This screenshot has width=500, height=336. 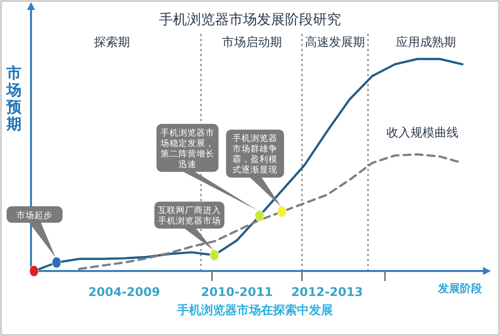 I want to click on text: 手机浏览器市场在探索中发展, so click(x=254, y=310).